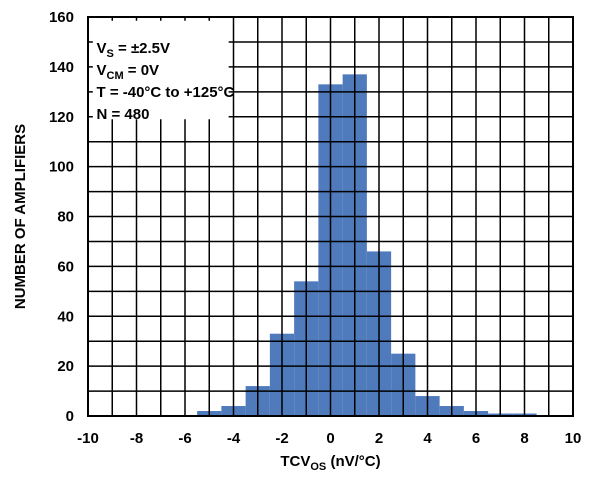 This screenshot has width=608, height=479. Describe the element at coordinates (234, 438) in the screenshot. I see `x-tick-label: -4` at that location.